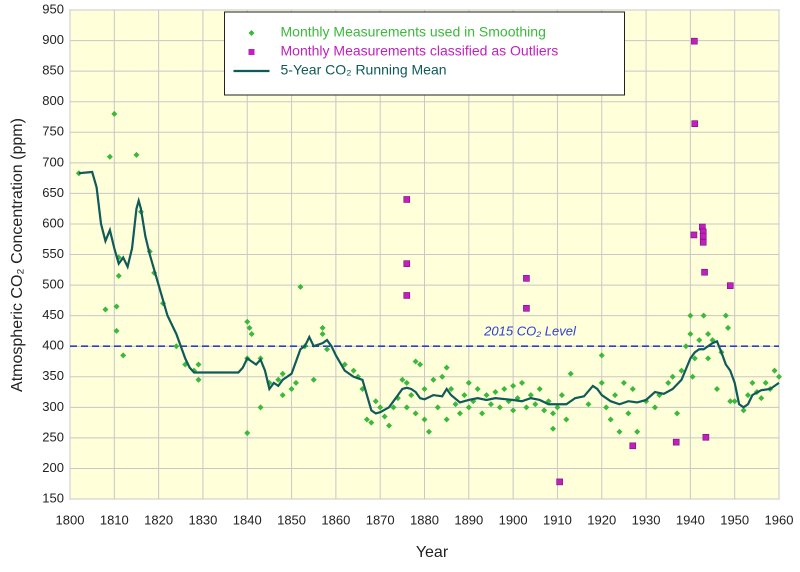 The height and width of the screenshot is (572, 800). What do you see at coordinates (202, 519) in the screenshot?
I see `x-tick-label: 1830` at bounding box center [202, 519].